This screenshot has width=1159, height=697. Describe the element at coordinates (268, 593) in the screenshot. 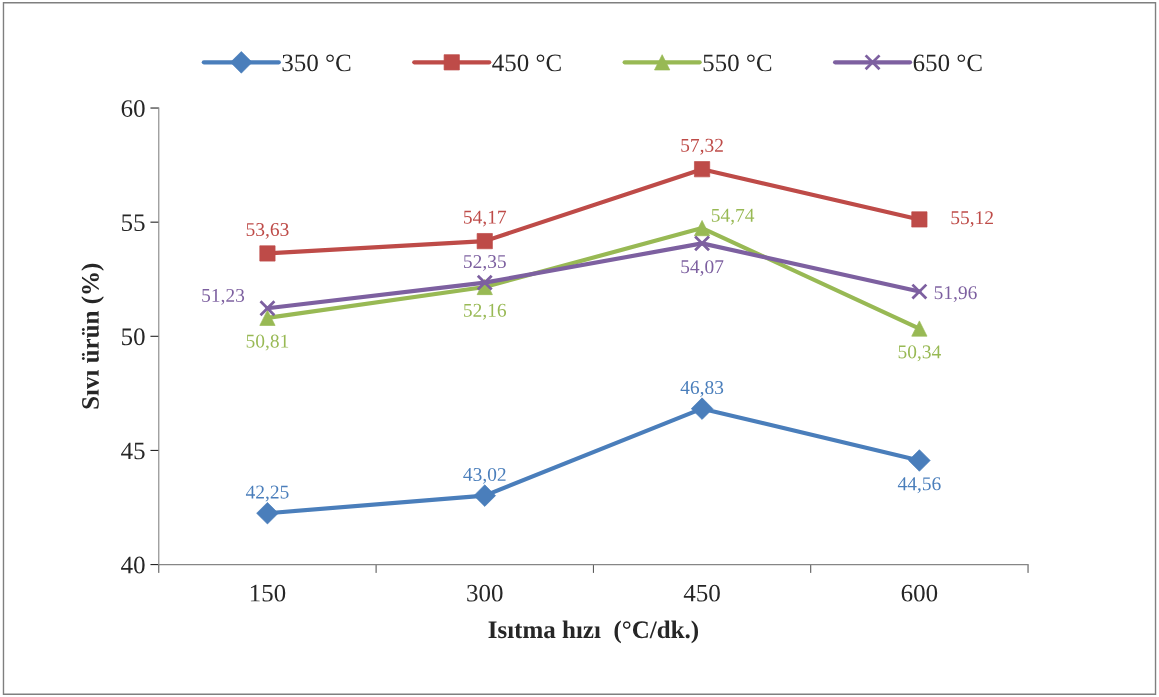

I see `x-tick-label: 150` at that location.